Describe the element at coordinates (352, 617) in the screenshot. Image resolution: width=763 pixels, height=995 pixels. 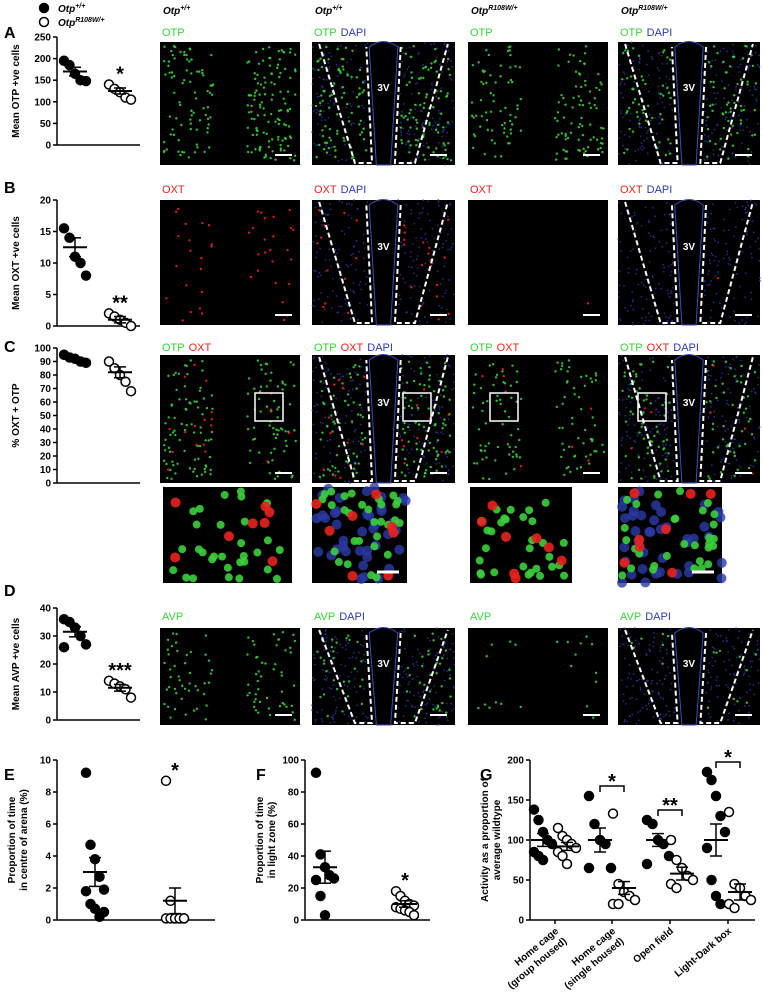
I see `channel-word: DAPI` at that location.